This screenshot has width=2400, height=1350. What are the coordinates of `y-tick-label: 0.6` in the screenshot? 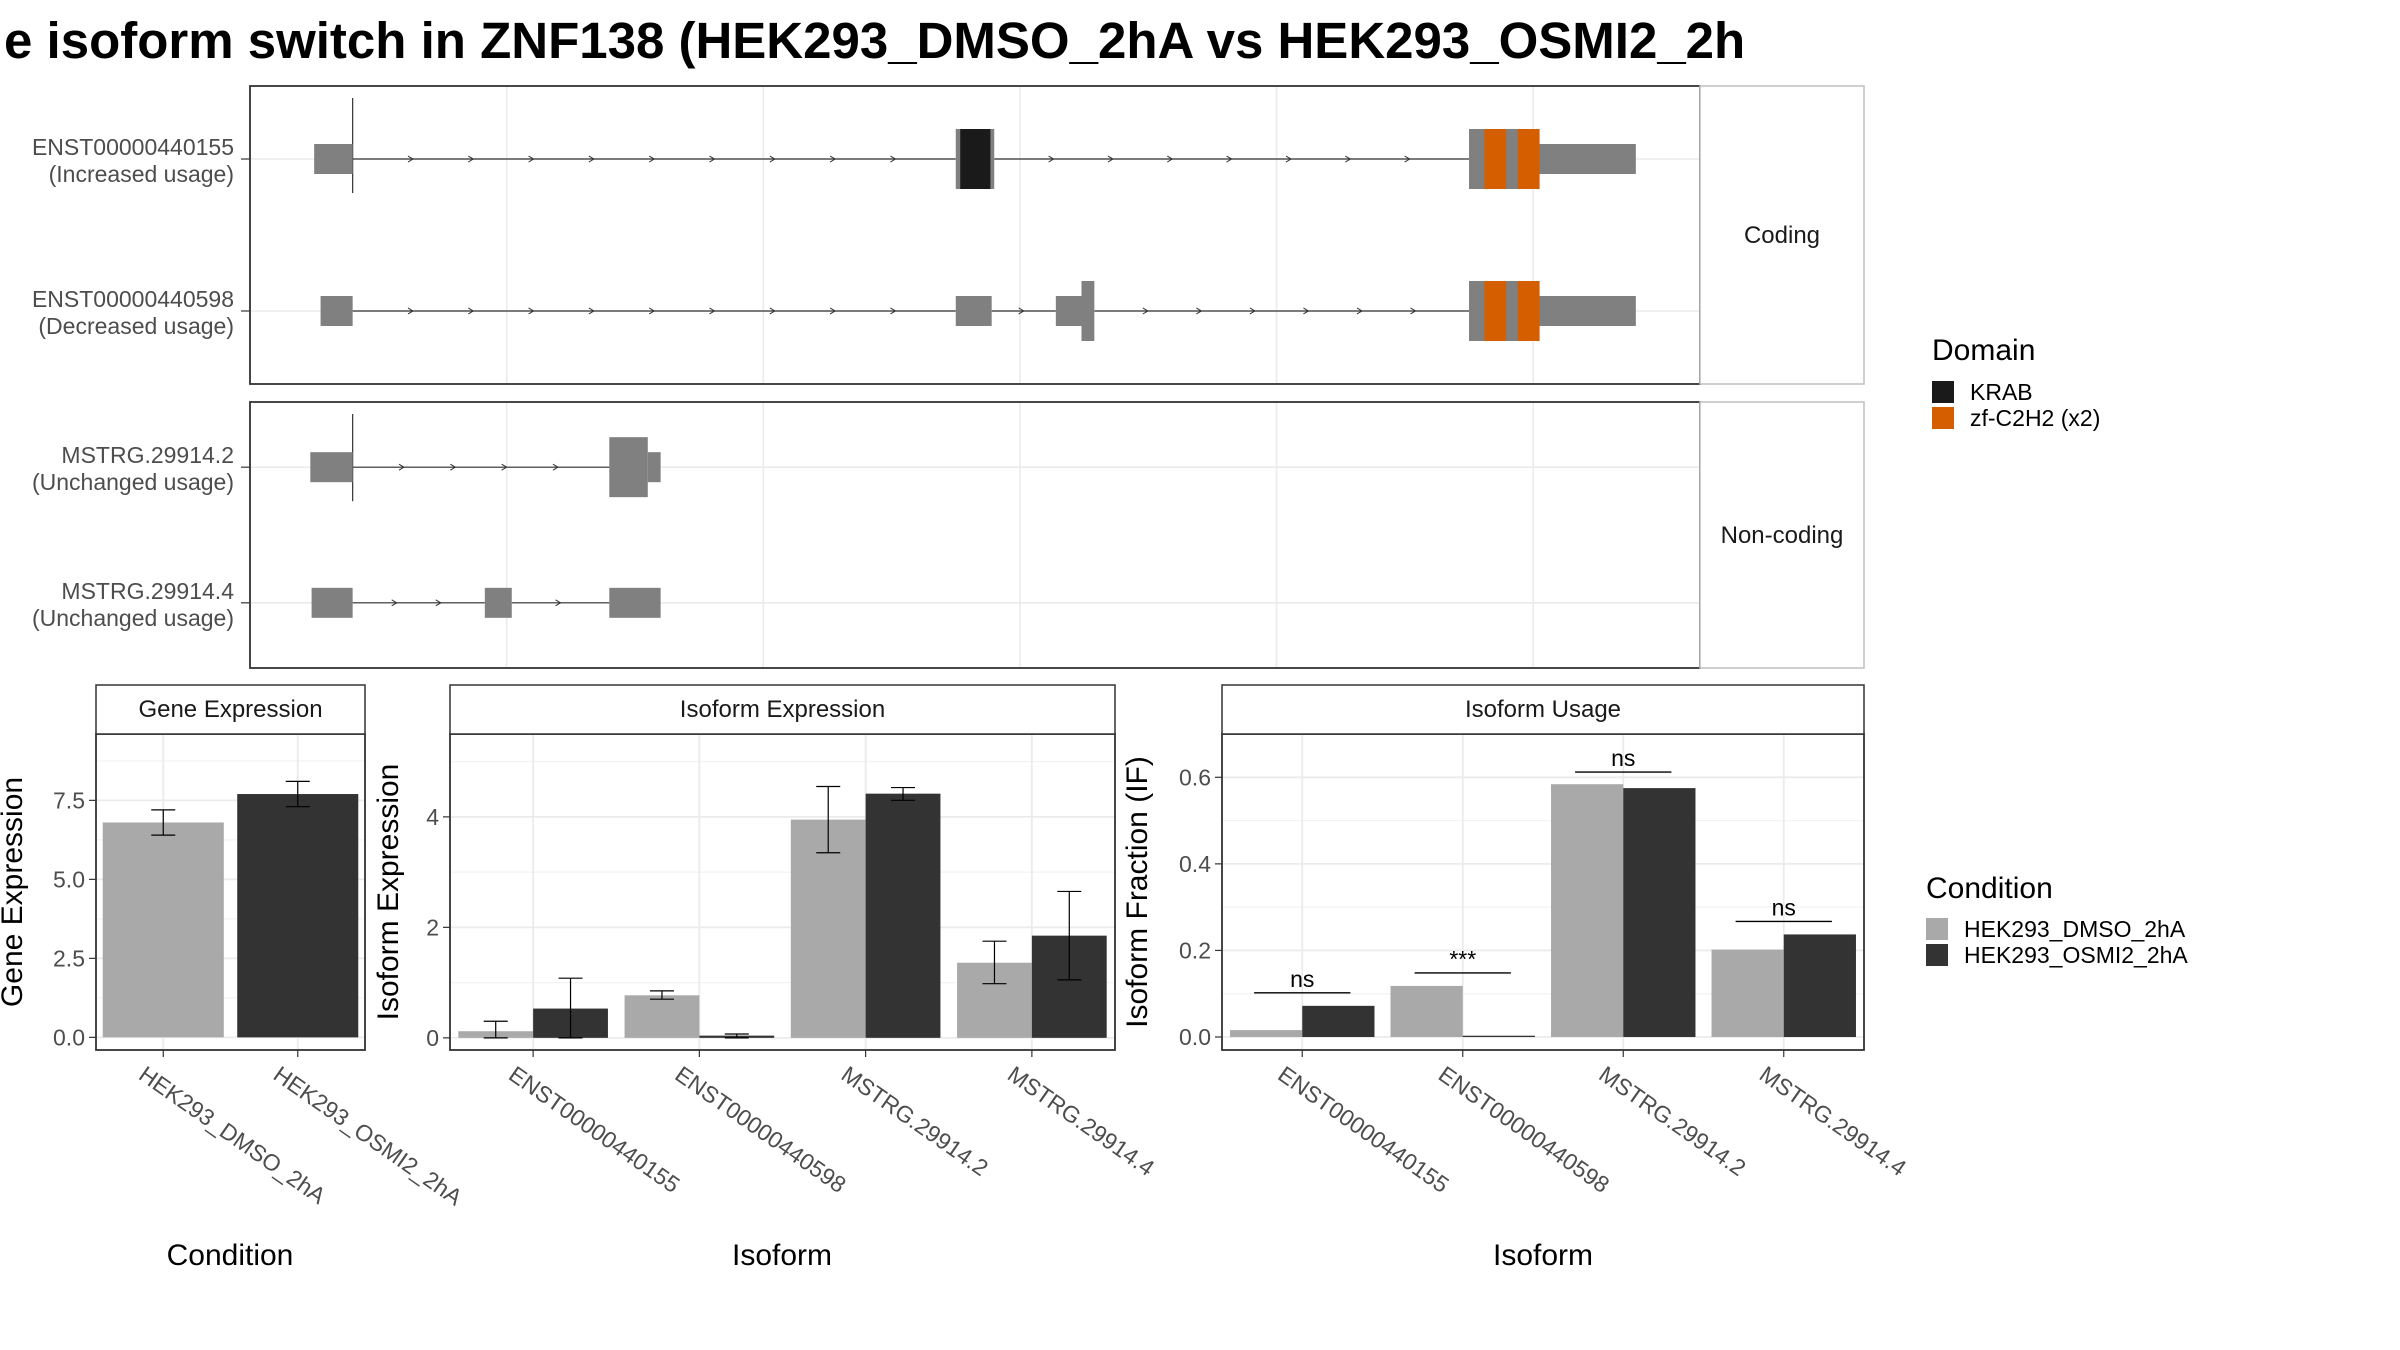 It's located at (1195, 777).